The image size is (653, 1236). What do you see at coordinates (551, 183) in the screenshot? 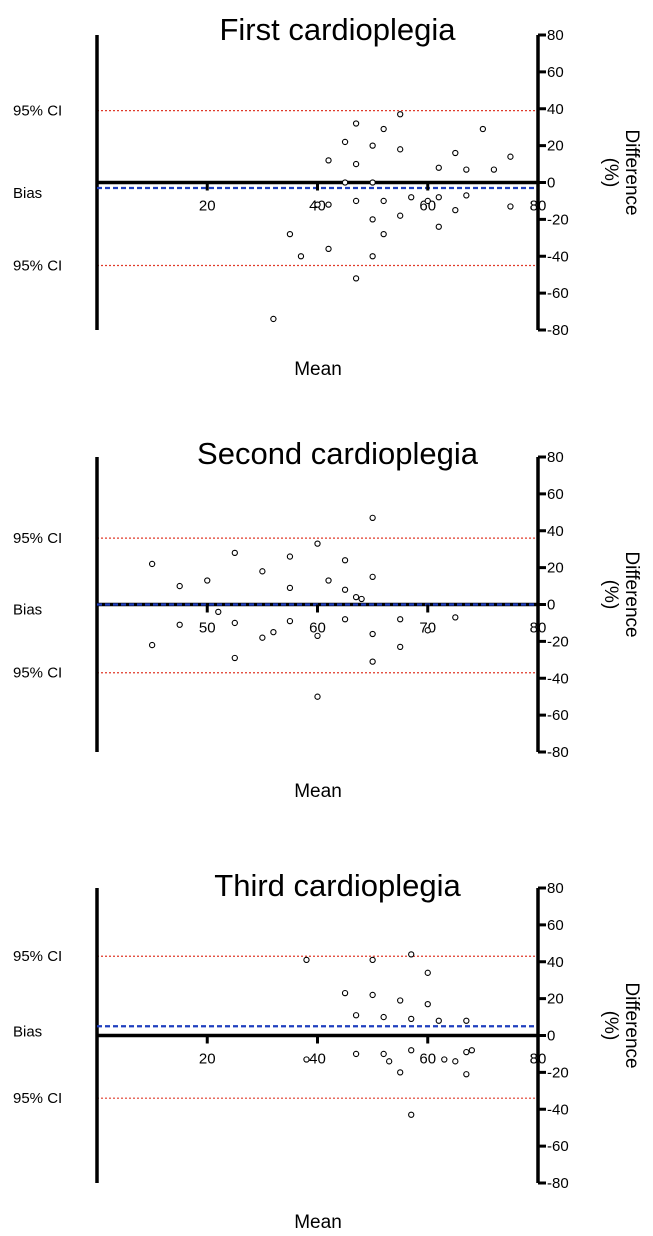
I see `y-tick-label: 0` at bounding box center [551, 183].